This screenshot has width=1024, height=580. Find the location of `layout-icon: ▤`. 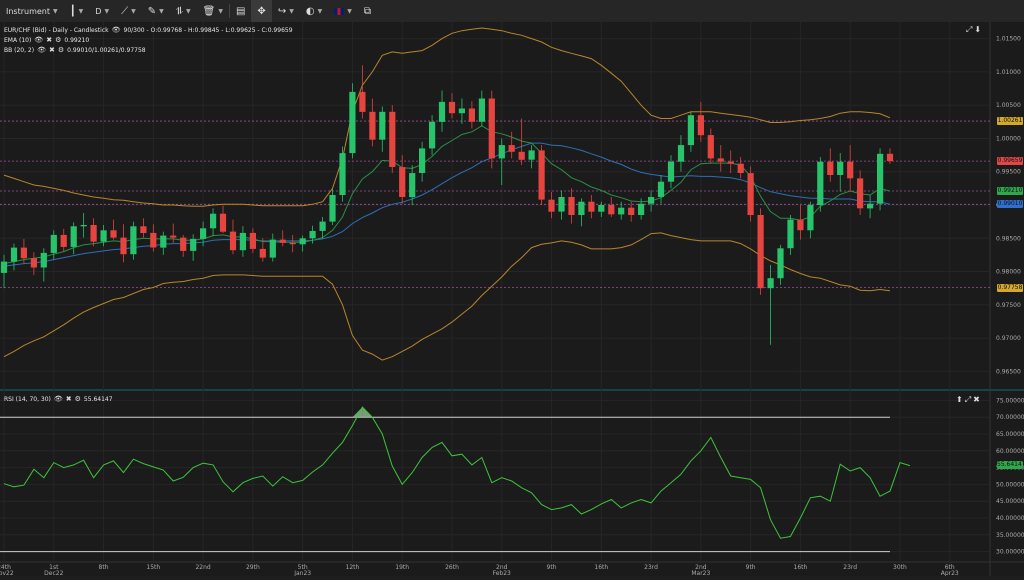

layout-icon: ▤ is located at coordinates (240, 11).